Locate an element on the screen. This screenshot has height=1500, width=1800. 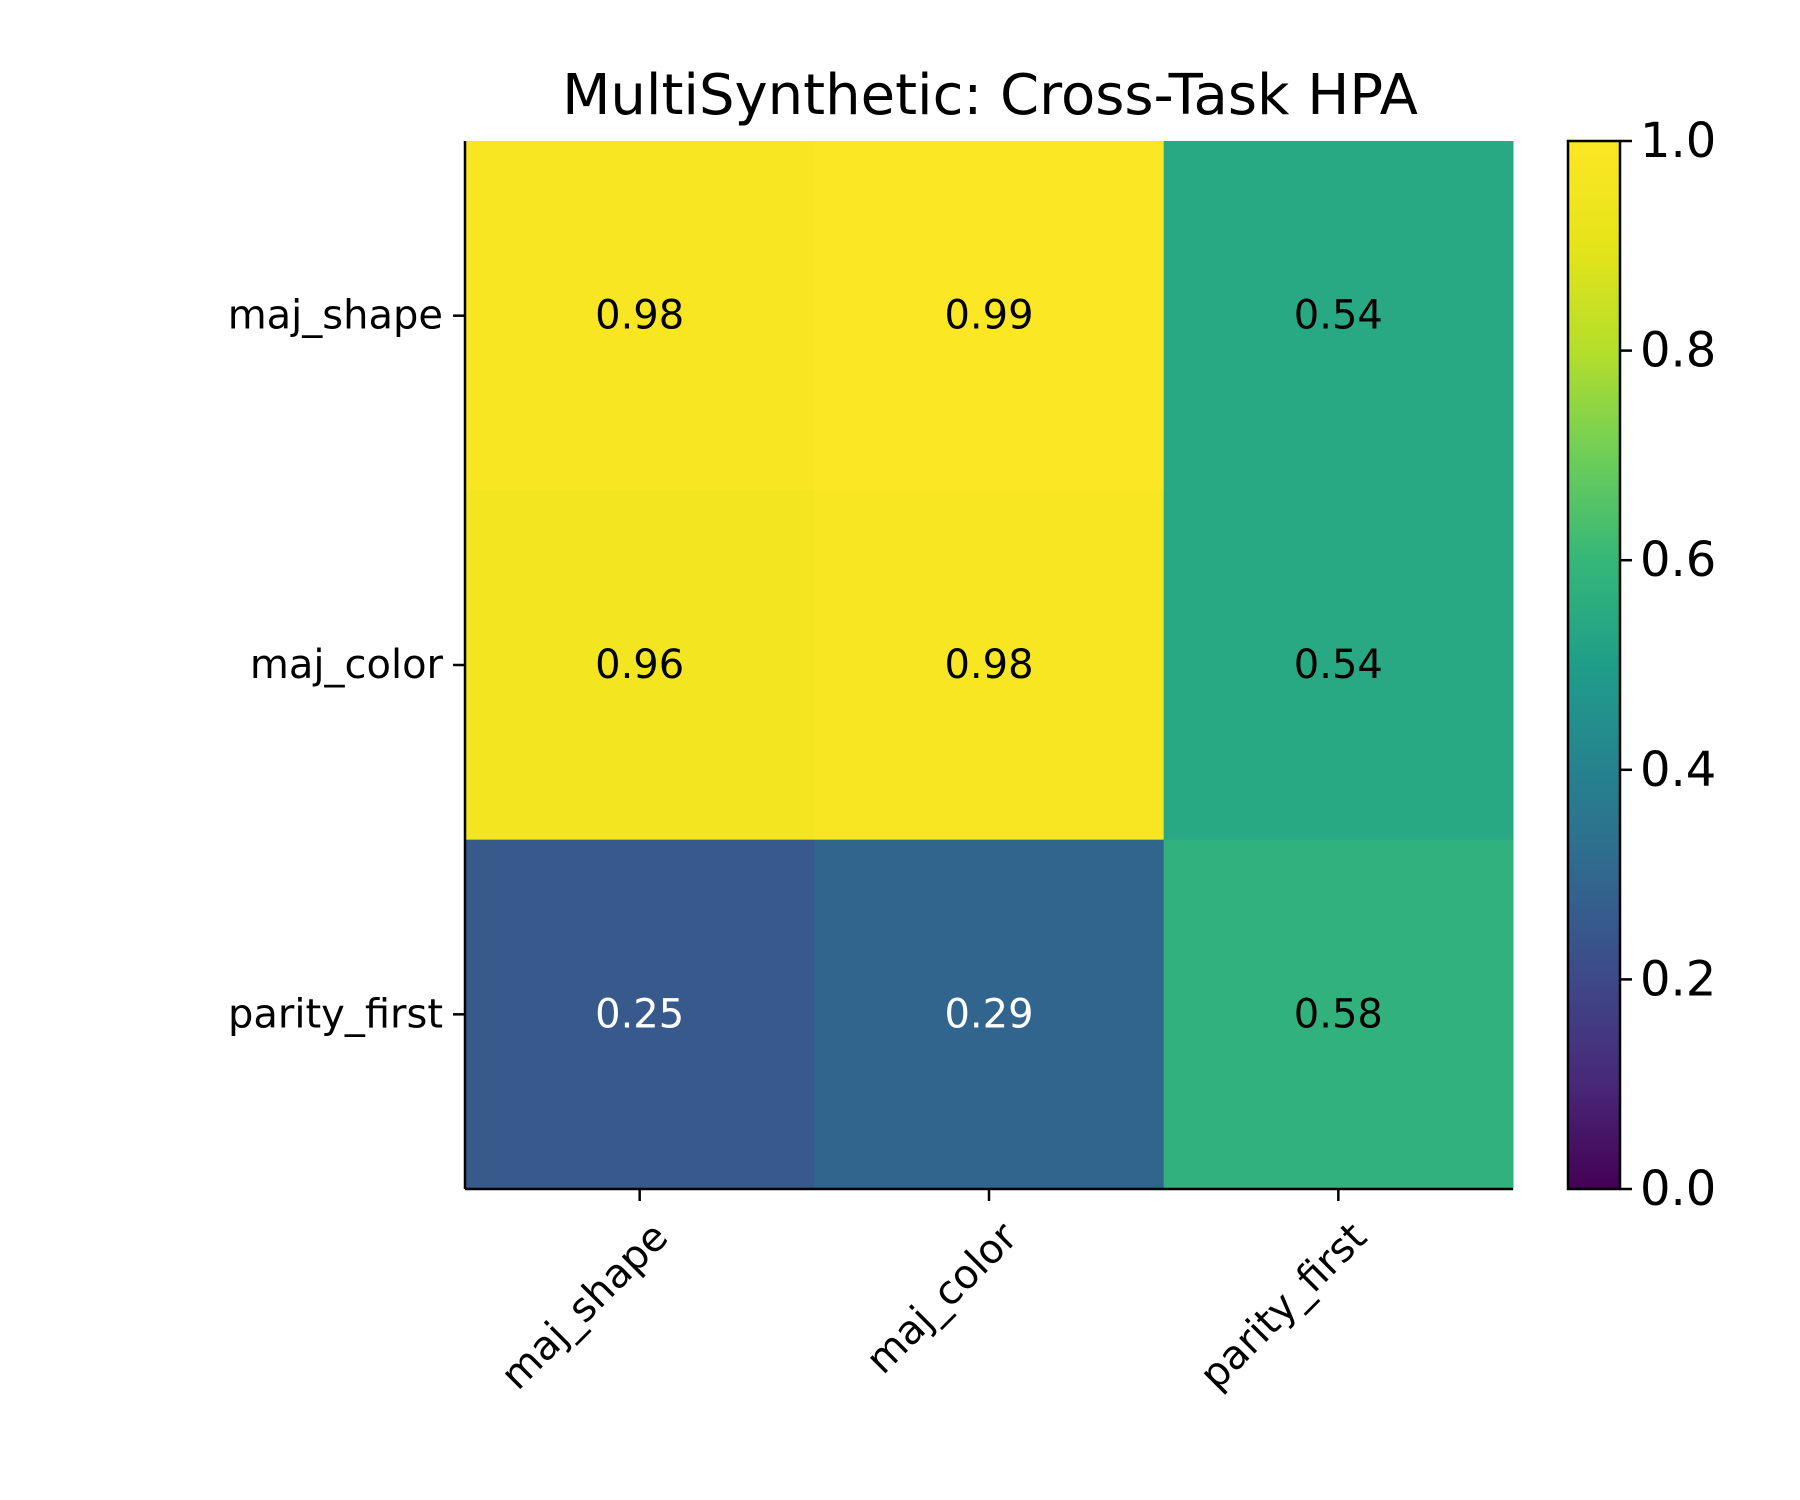
y-axis-ticks: maj_shape maj_color parity_first is located at coordinates (346, 665).